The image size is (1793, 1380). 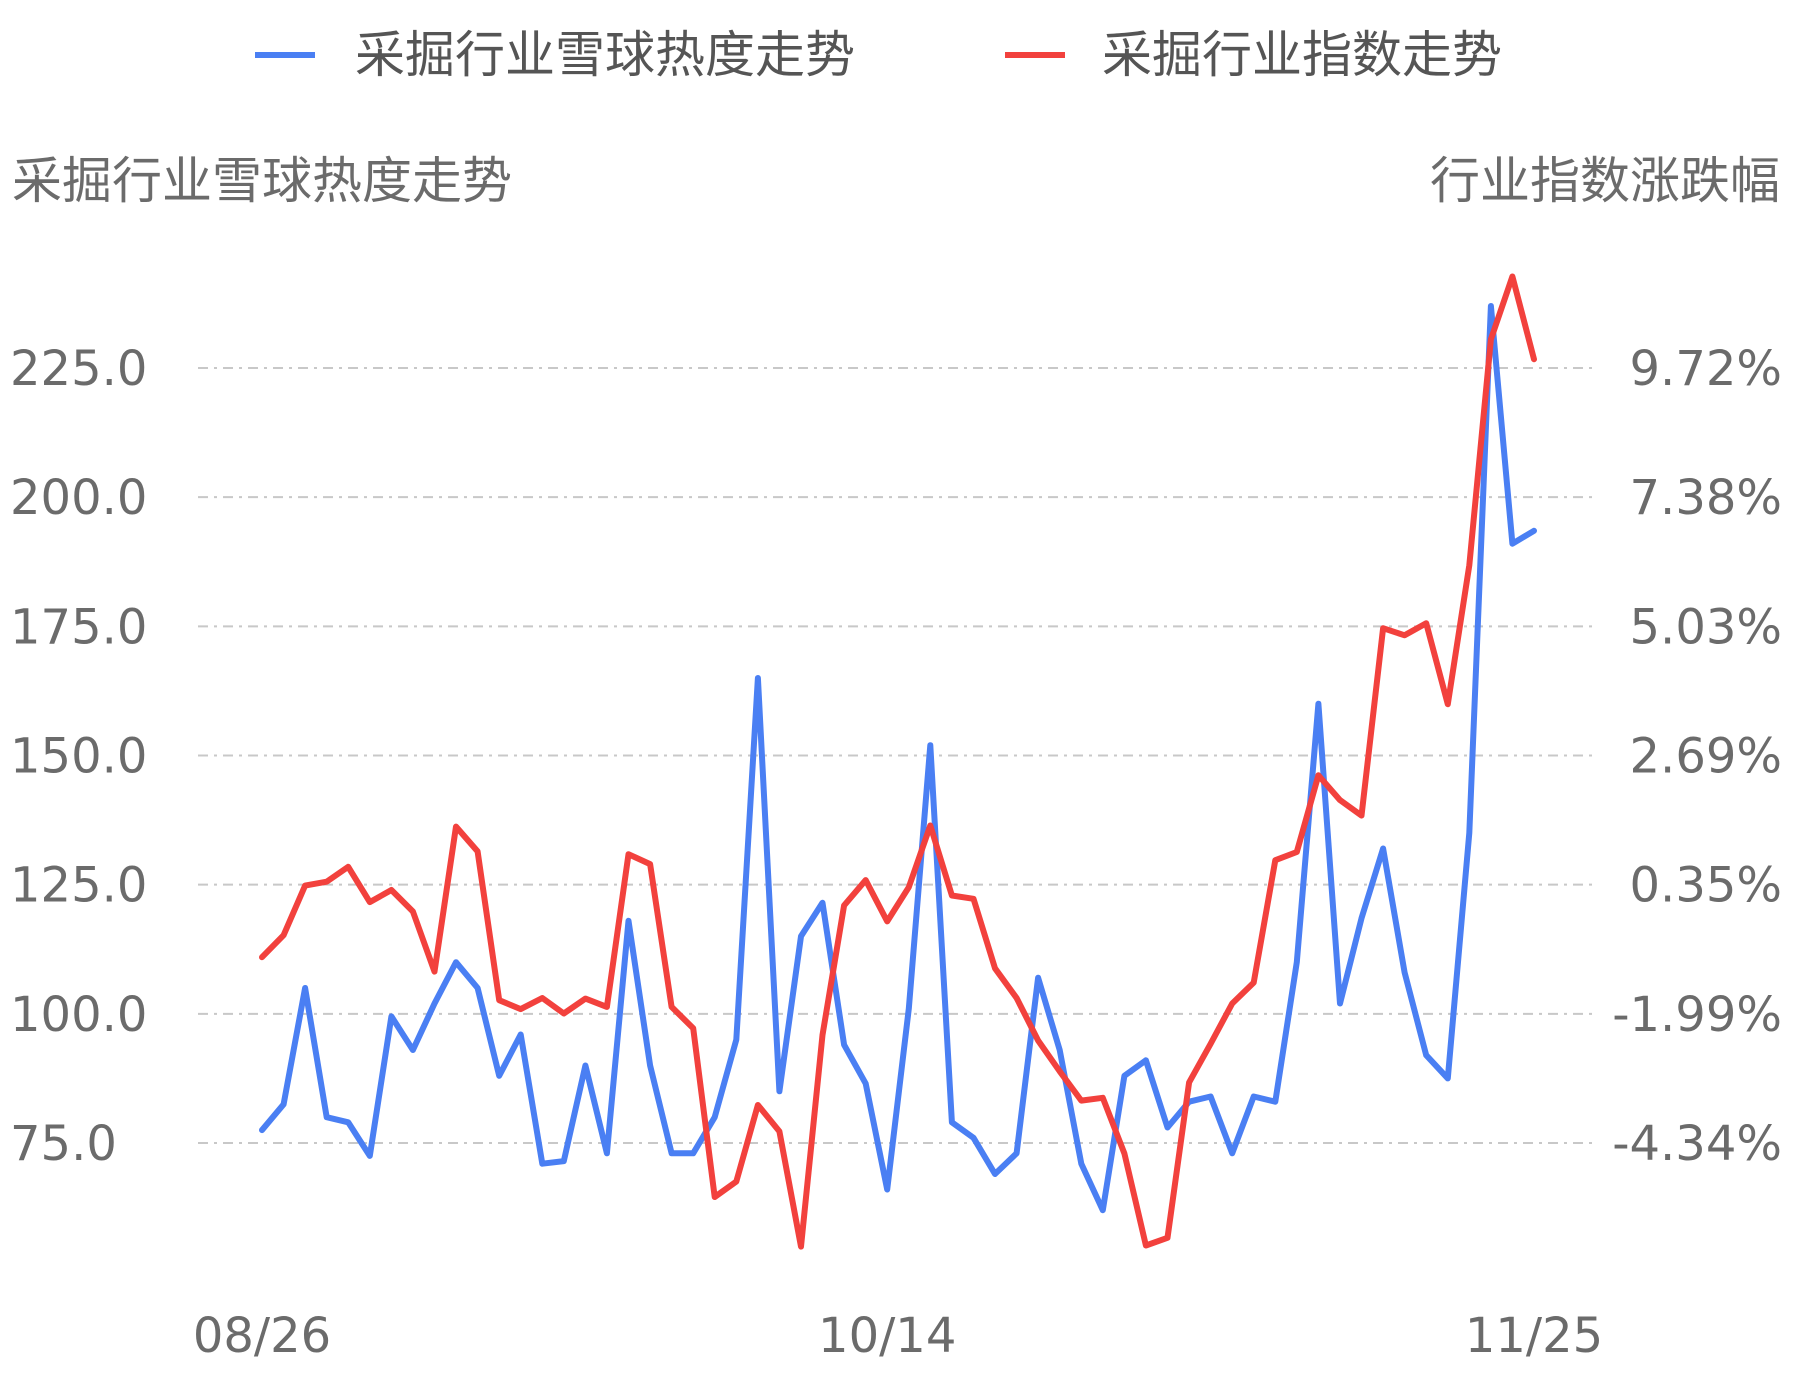 I want to click on left-tick-label: 75.0, so click(x=63, y=1144).